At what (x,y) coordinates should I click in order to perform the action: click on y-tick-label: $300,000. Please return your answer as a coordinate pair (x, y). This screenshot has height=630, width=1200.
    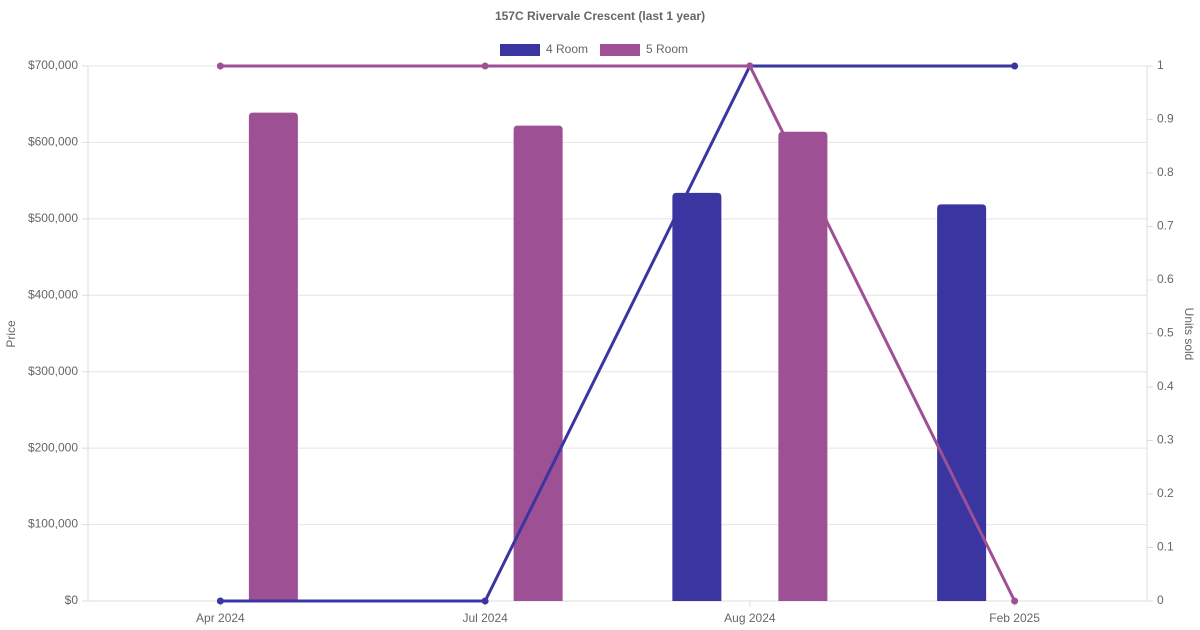
    Looking at the image, I should click on (53, 371).